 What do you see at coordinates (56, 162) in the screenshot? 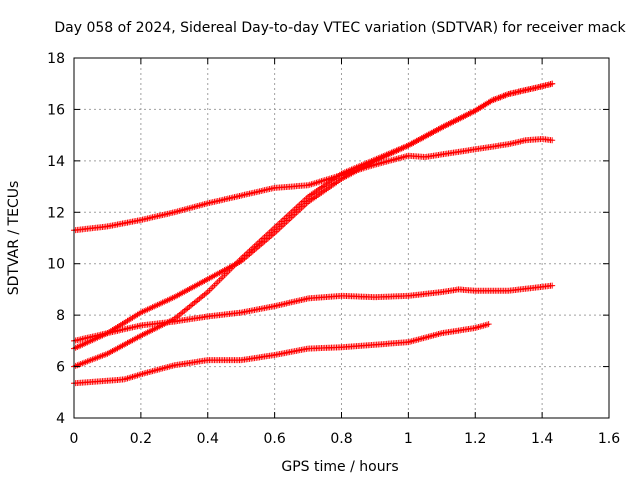
I see `y-tick-label: 14` at bounding box center [56, 162].